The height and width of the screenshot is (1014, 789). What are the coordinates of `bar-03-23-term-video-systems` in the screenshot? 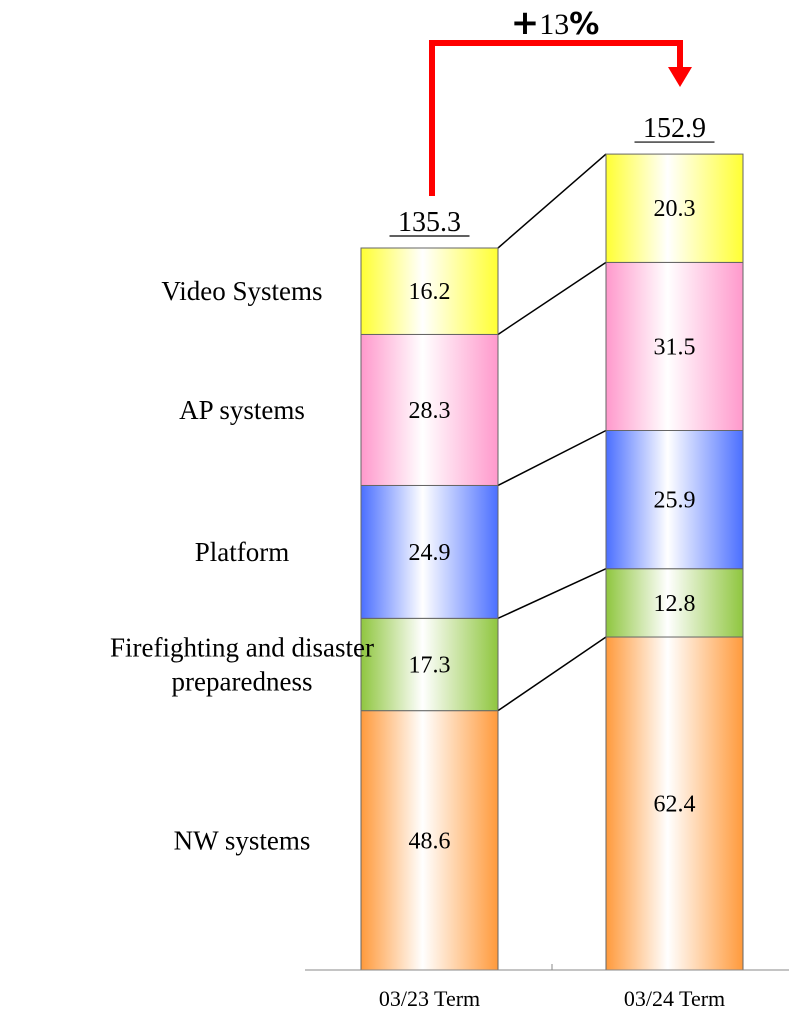 It's located at (429, 291).